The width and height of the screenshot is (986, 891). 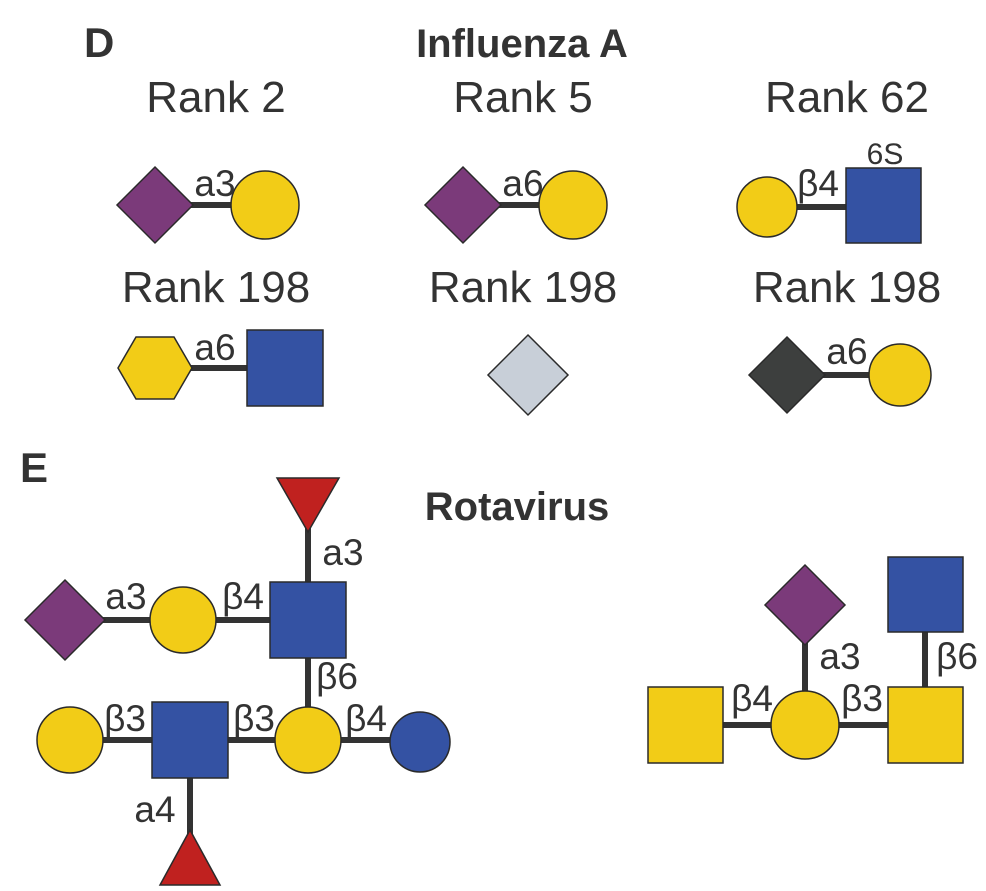 What do you see at coordinates (215, 97) in the screenshot?
I see `rank-label: Rank 2` at bounding box center [215, 97].